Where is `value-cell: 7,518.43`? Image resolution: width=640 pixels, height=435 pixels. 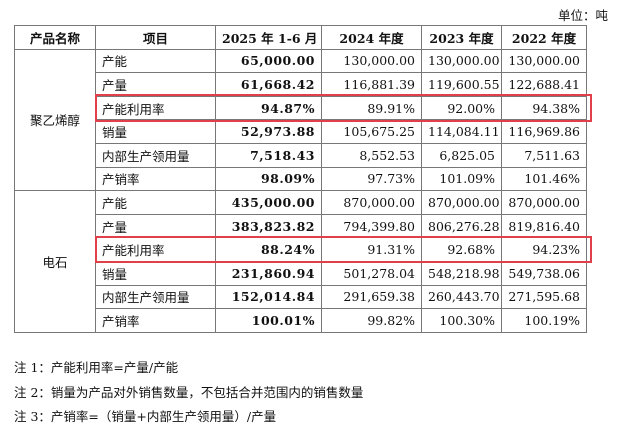 value-cell: 7,518.43 is located at coordinates (268, 155).